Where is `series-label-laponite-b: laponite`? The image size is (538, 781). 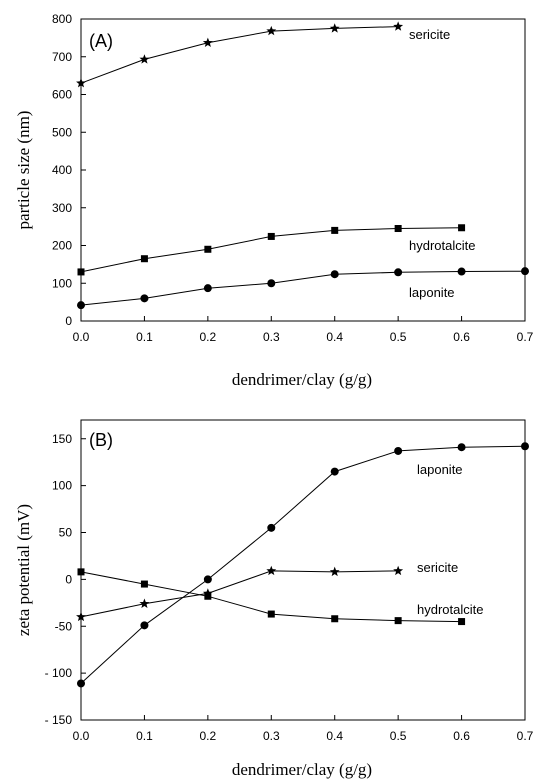
series-label-laponite-b: laponite is located at coordinates (440, 469).